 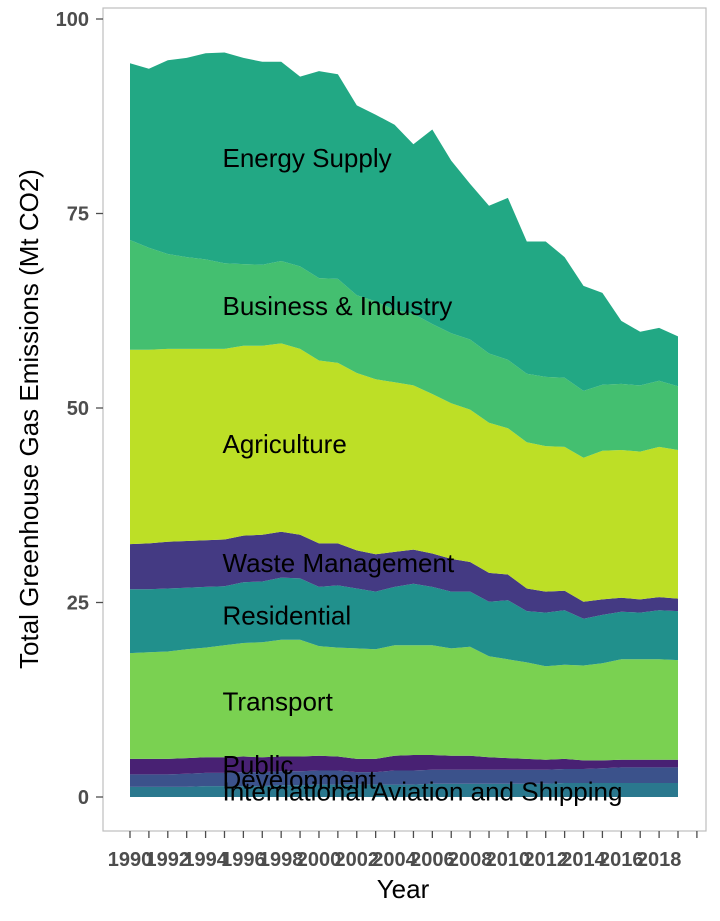 I want to click on area-public, so click(x=404, y=765).